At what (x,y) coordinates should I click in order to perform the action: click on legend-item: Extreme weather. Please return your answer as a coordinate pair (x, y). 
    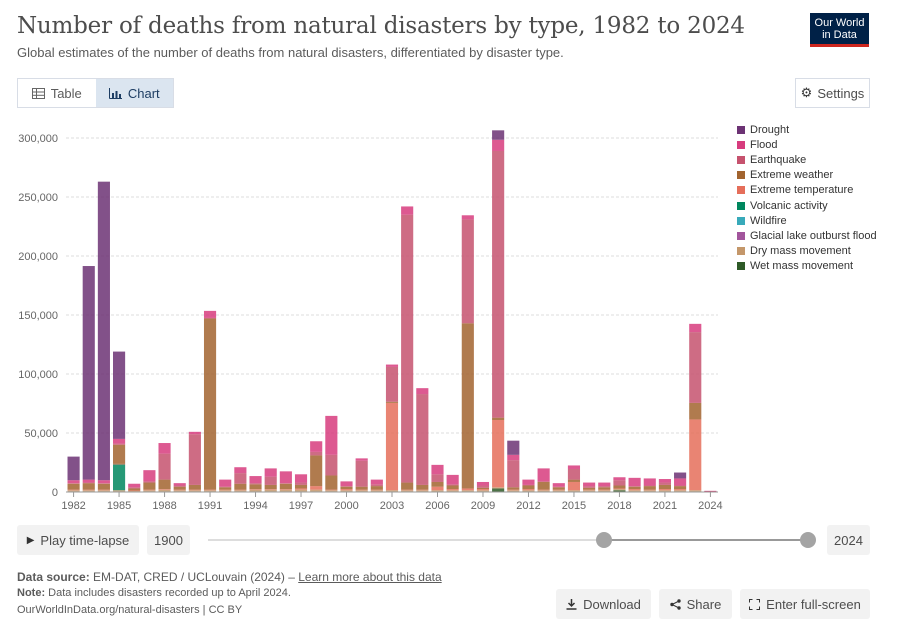
    Looking at the image, I should click on (807, 175).